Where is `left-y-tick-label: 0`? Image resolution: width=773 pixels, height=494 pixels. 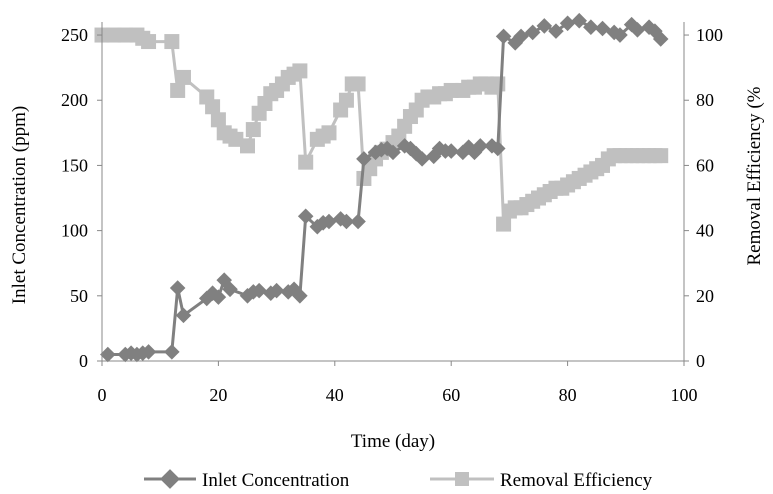
left-y-tick-label: 0 is located at coordinates (83, 361).